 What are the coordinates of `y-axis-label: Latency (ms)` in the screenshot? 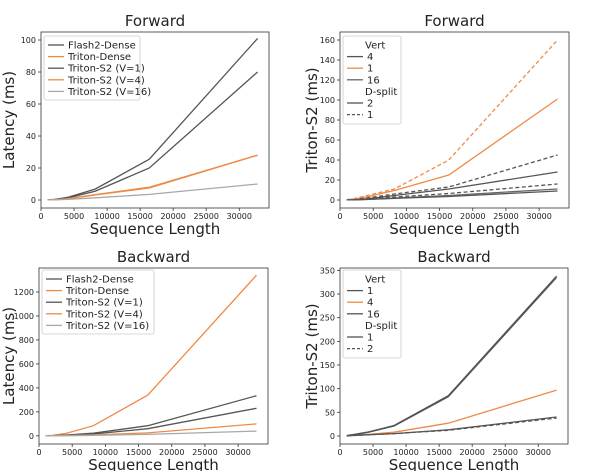 It's located at (9, 356).